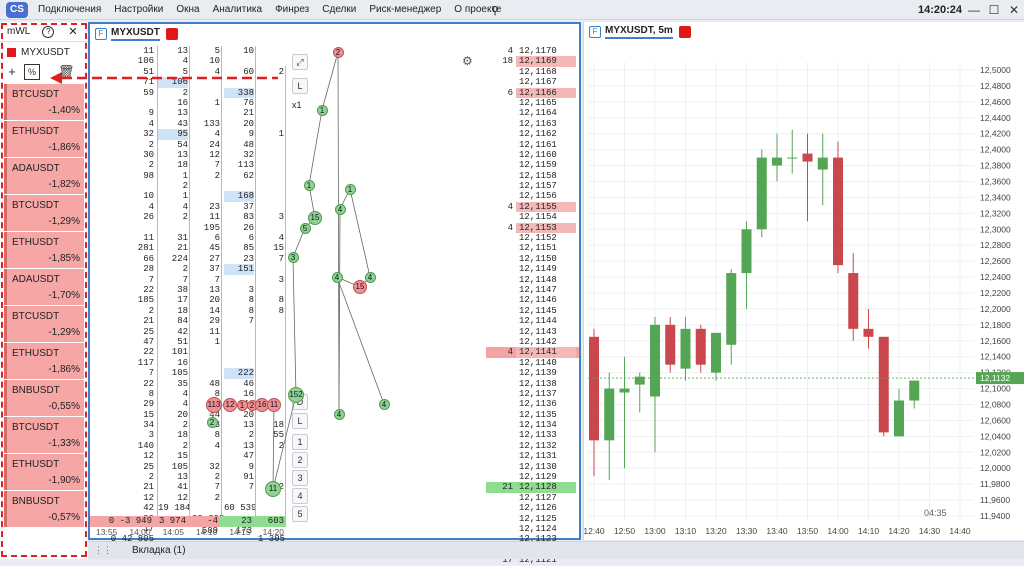  I want to click on pin-icon: ⚲, so click(495, 11).